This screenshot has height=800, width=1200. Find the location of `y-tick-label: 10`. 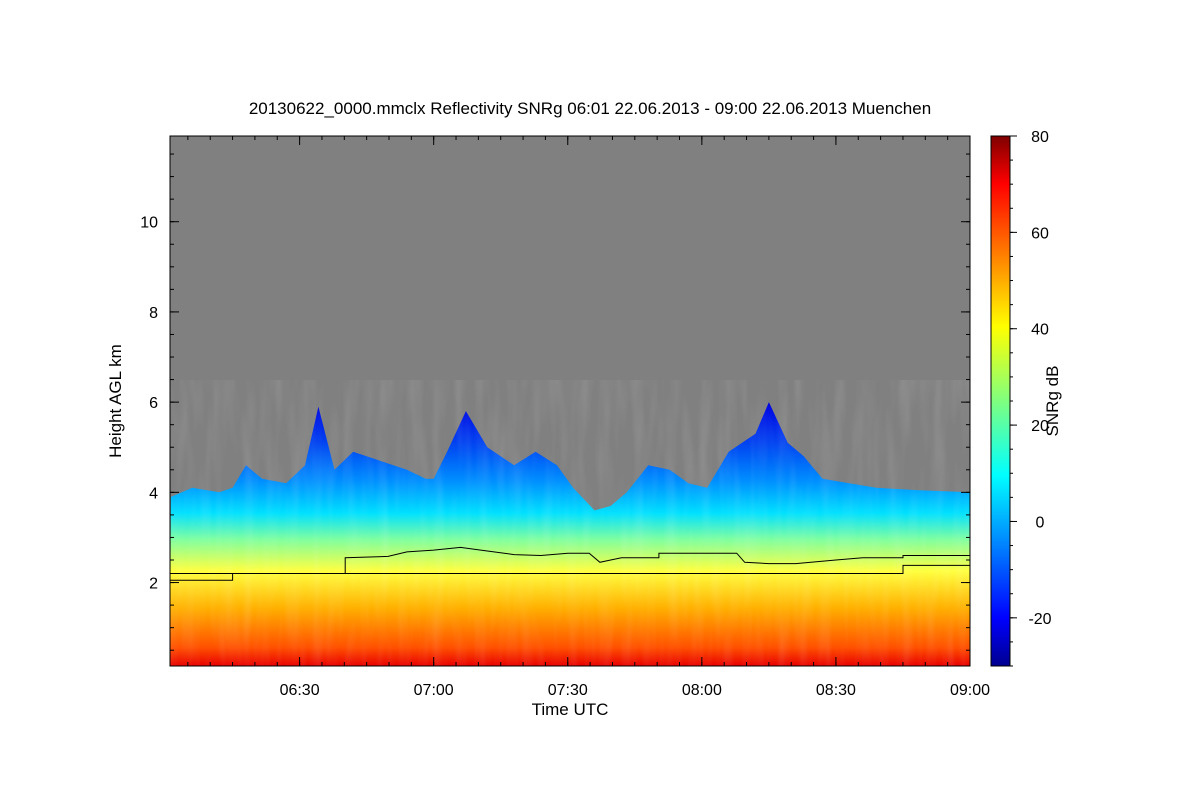

y-tick-label: 10 is located at coordinates (149, 223).